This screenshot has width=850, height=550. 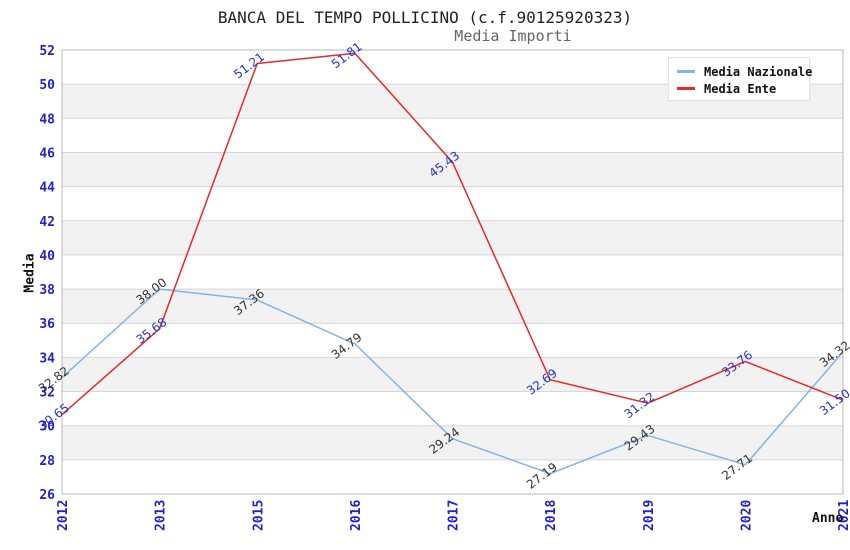 What do you see at coordinates (542, 476) in the screenshot?
I see `data-label-media-nazionale: 27.19` at bounding box center [542, 476].